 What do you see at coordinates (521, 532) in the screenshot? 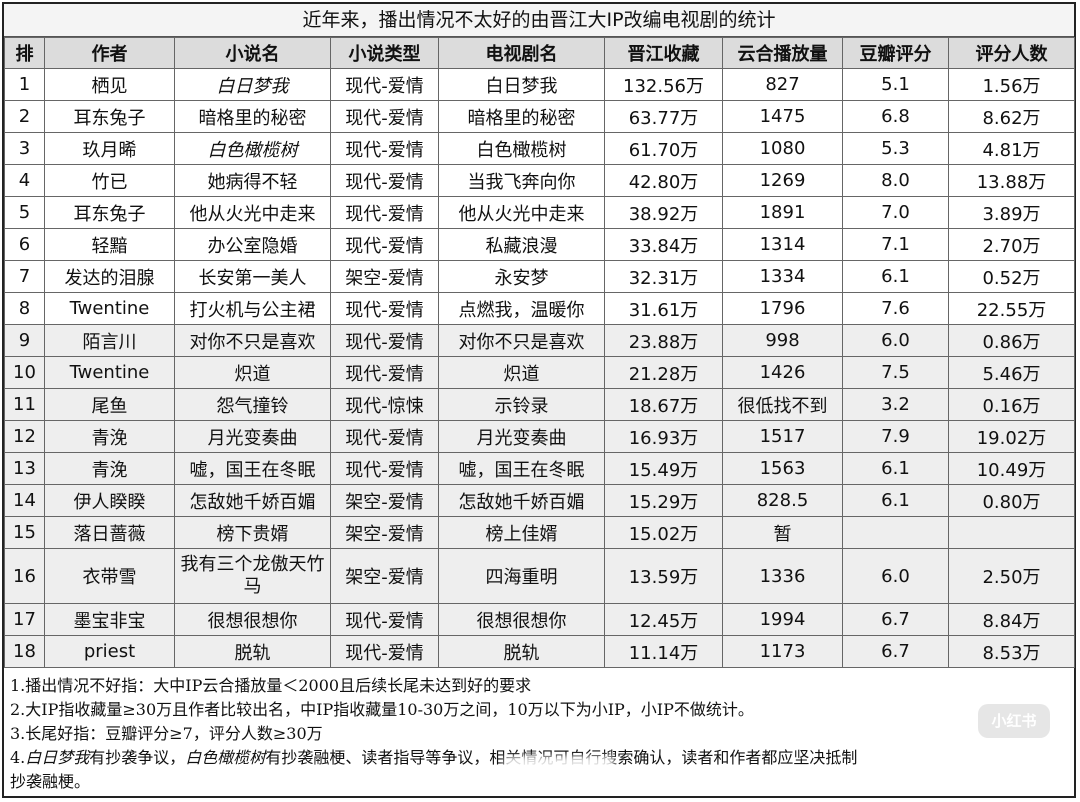
I see `table-cell: 榜上佳婿` at bounding box center [521, 532].